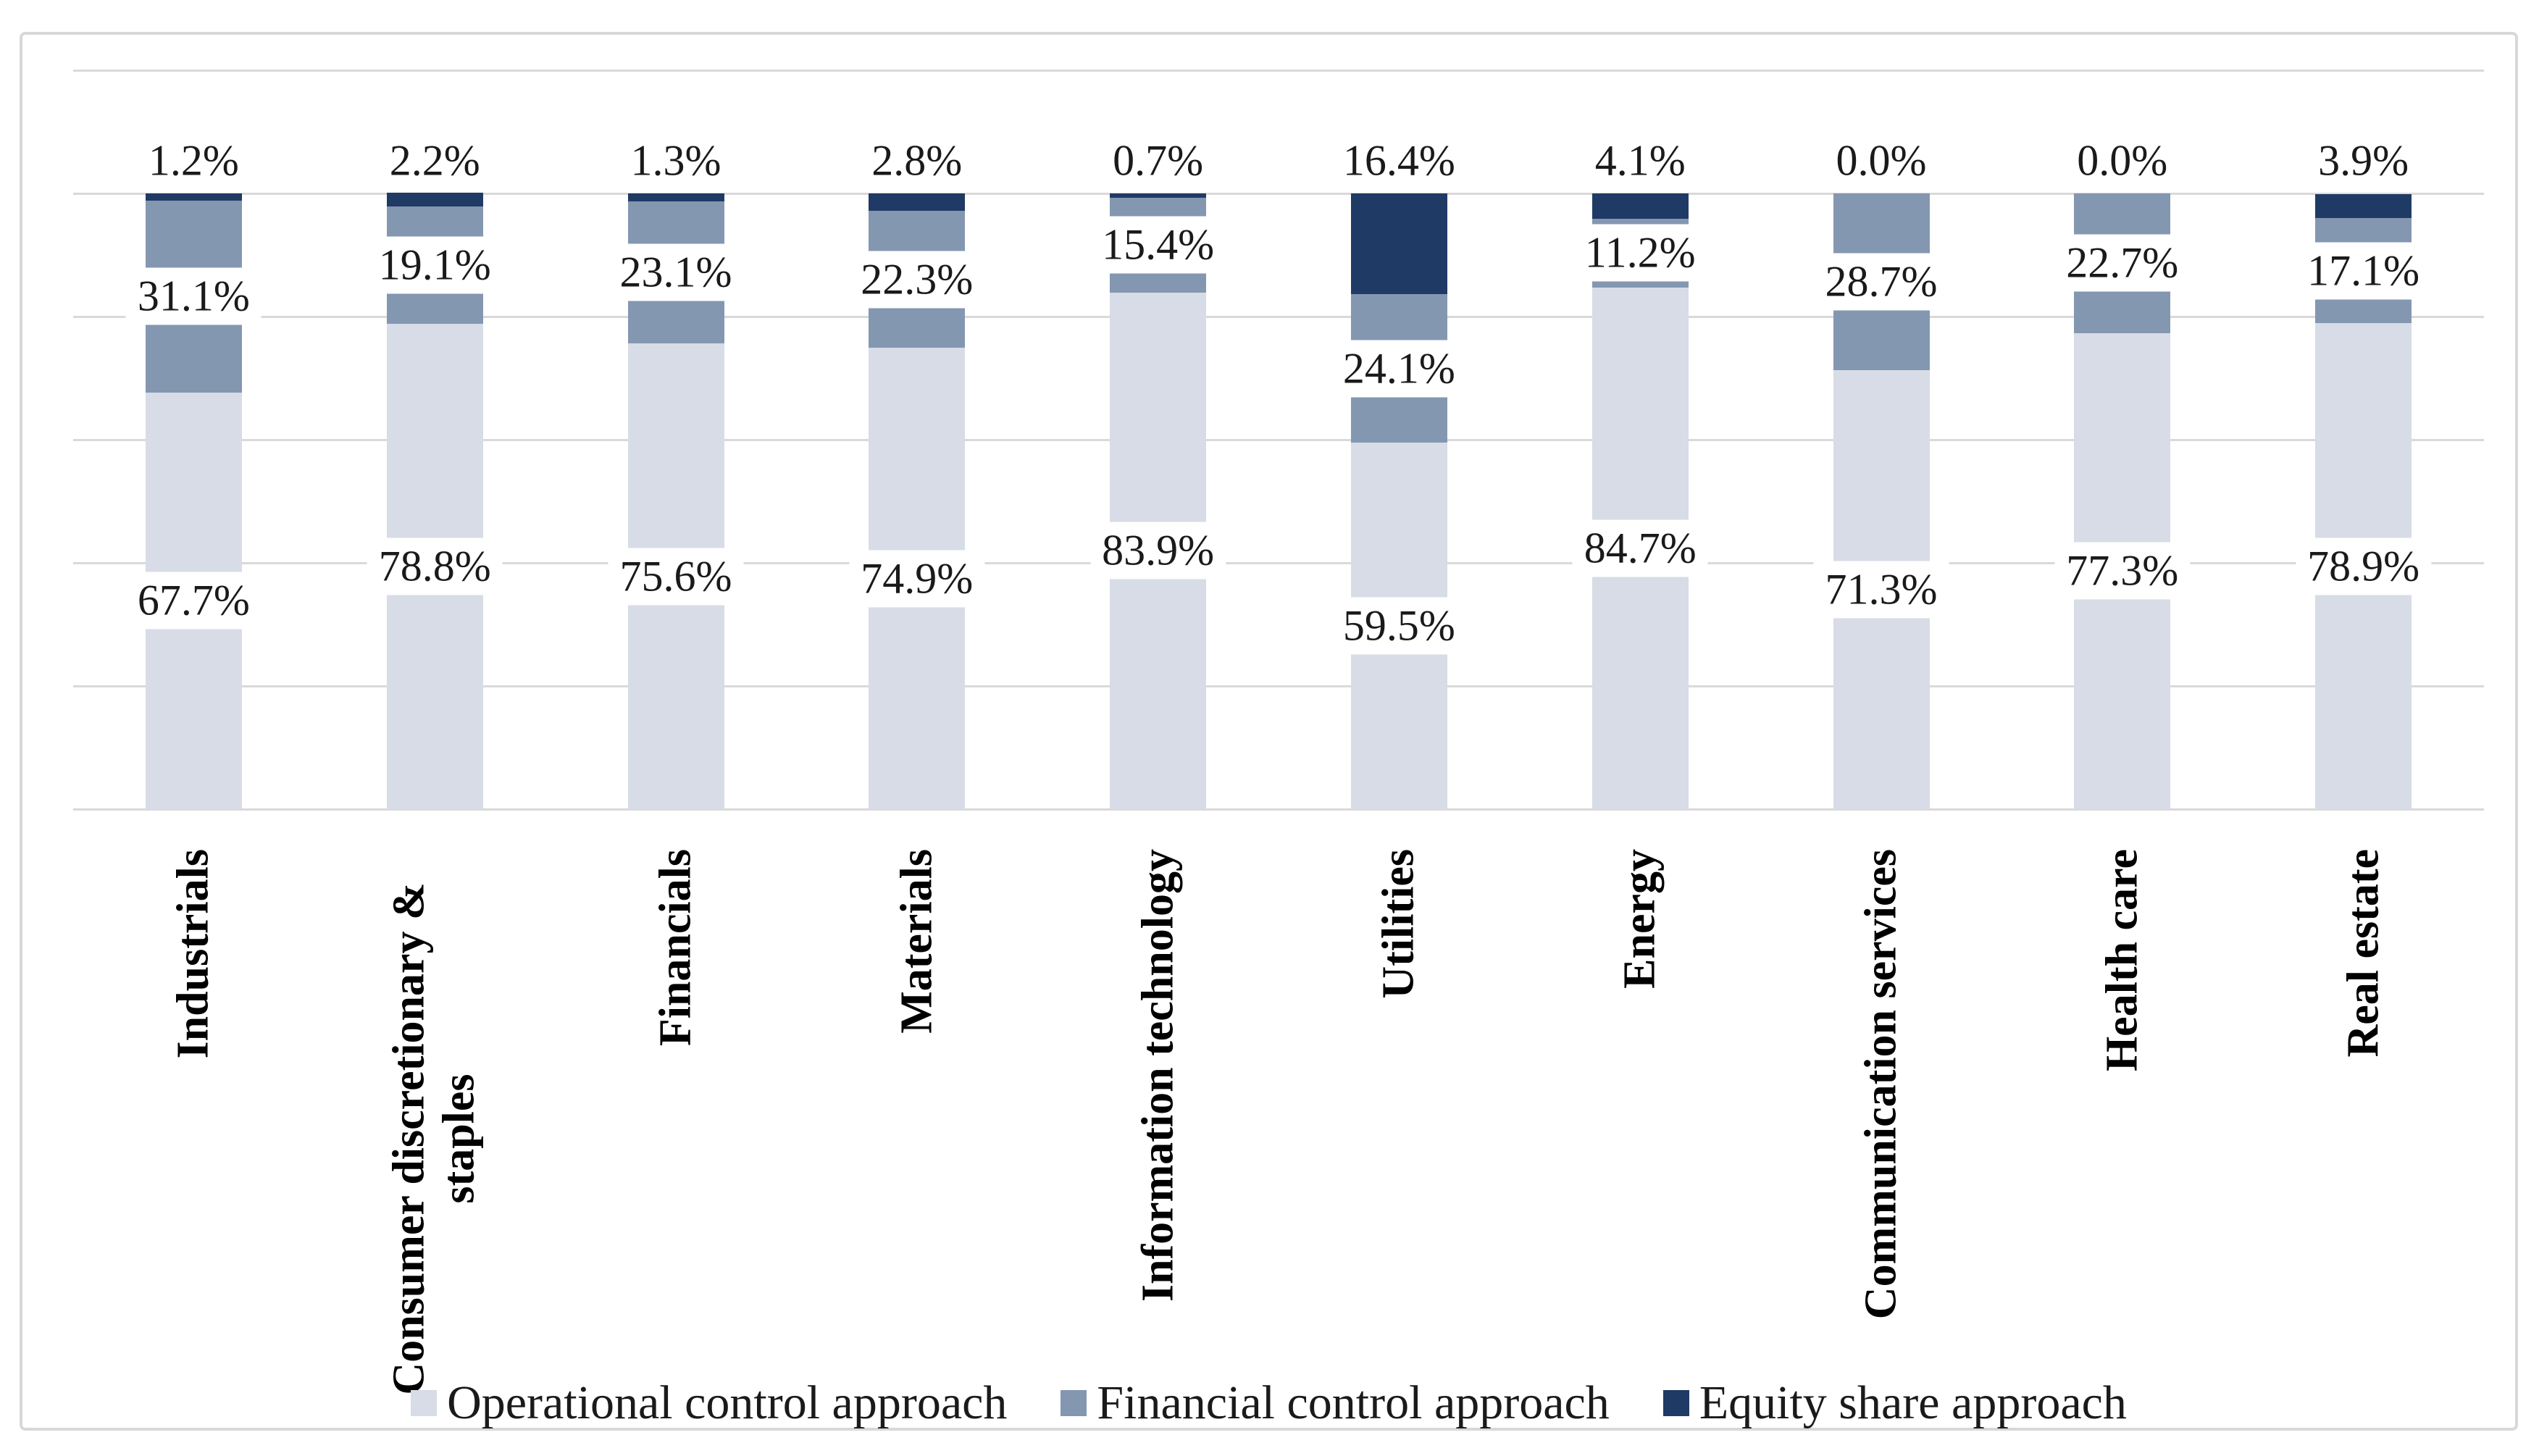 The image size is (2539, 1456). Describe the element at coordinates (1881, 590) in the screenshot. I see `data-label-operational-control-approach: 71.3%` at that location.